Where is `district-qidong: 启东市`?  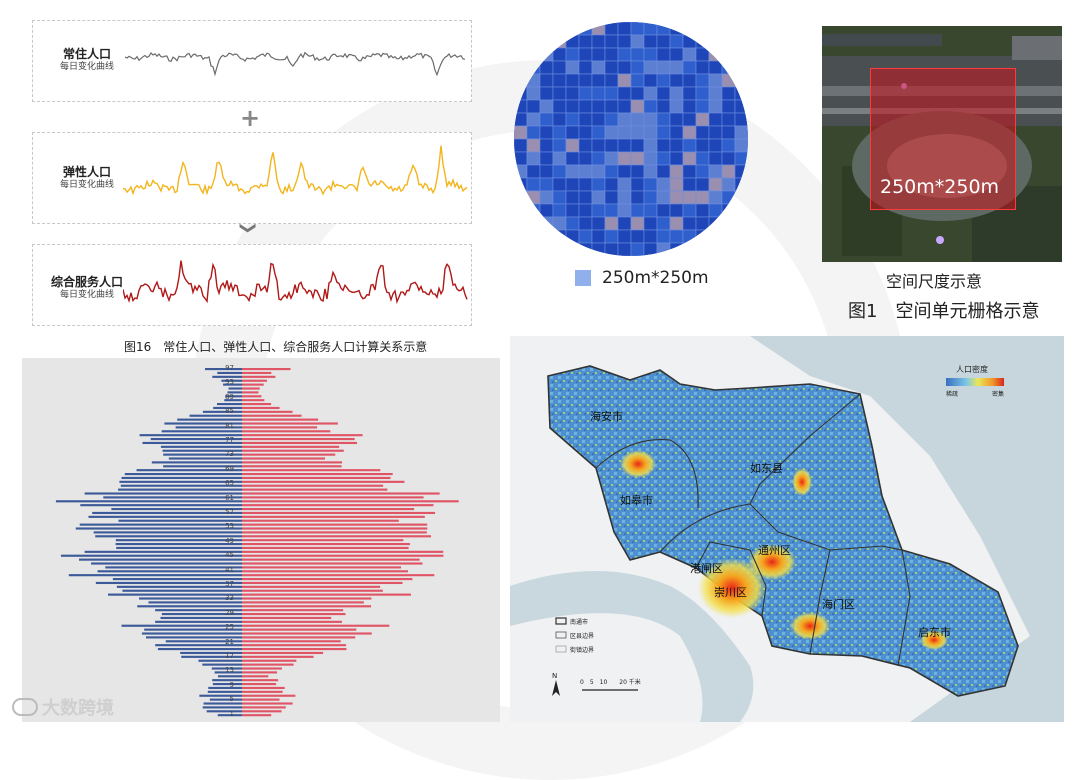 district-qidong: 启东市 is located at coordinates (934, 632).